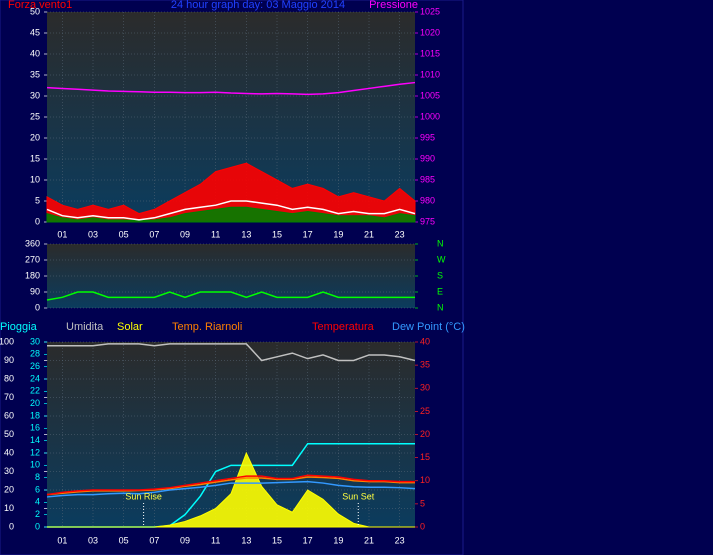  Describe the element at coordinates (124, 540) in the screenshot. I see `x-tick-label: 05` at that location.